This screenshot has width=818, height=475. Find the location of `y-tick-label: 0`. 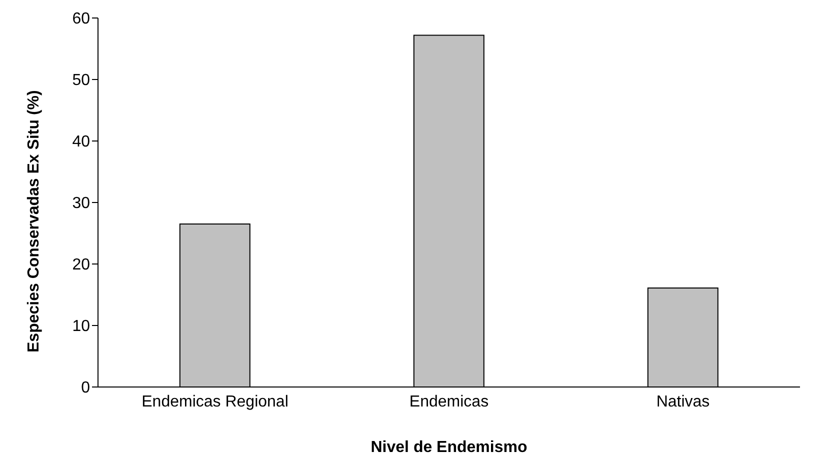

y-tick-label: 0 is located at coordinates (85, 388).